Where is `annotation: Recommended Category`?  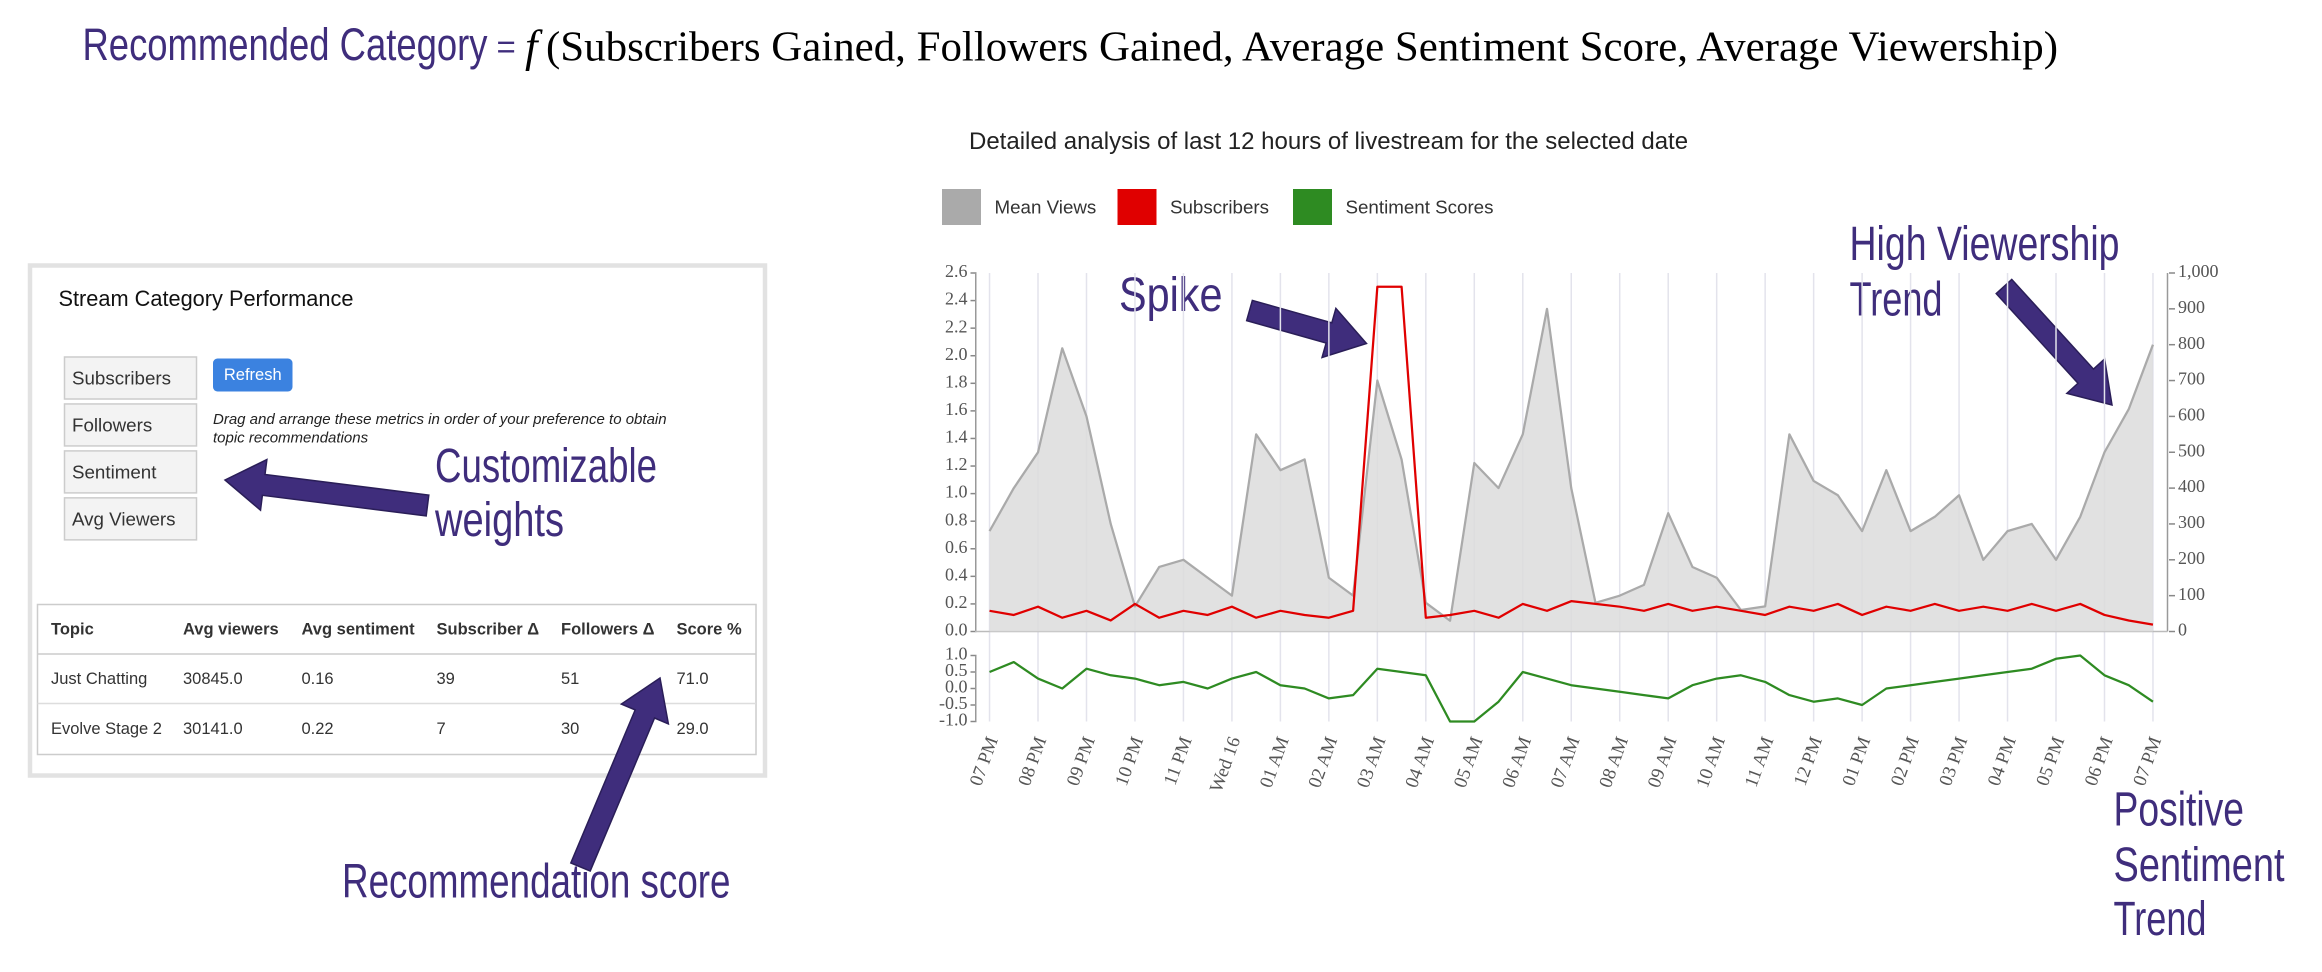
annotation: Recommended Category is located at coordinates (285, 44).